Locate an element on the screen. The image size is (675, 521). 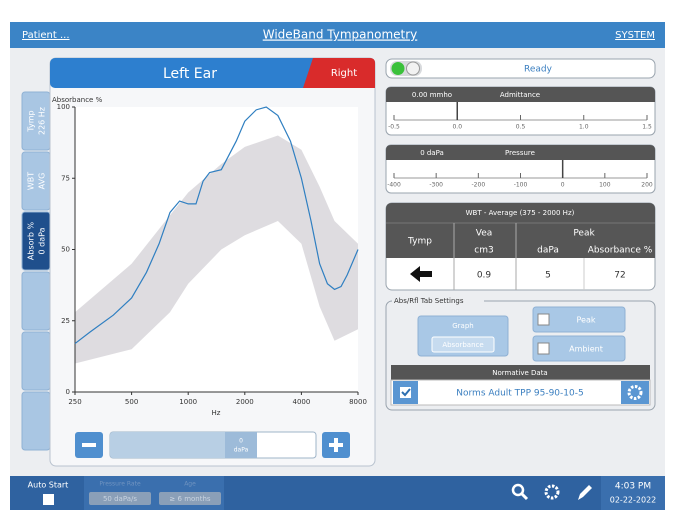
y-tick-label: 75 is located at coordinates (65, 178).